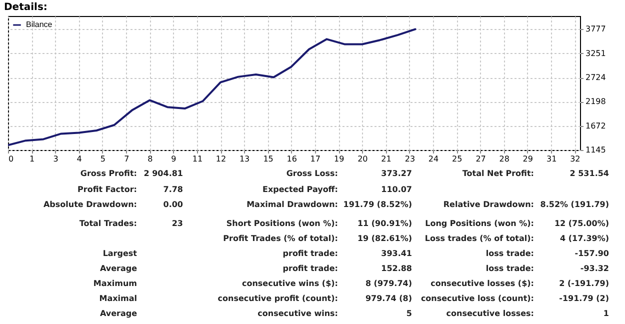 Image resolution: width=625 pixels, height=324 pixels. What do you see at coordinates (596, 101) in the screenshot?
I see `y-tick-label: 2198` at bounding box center [596, 101].